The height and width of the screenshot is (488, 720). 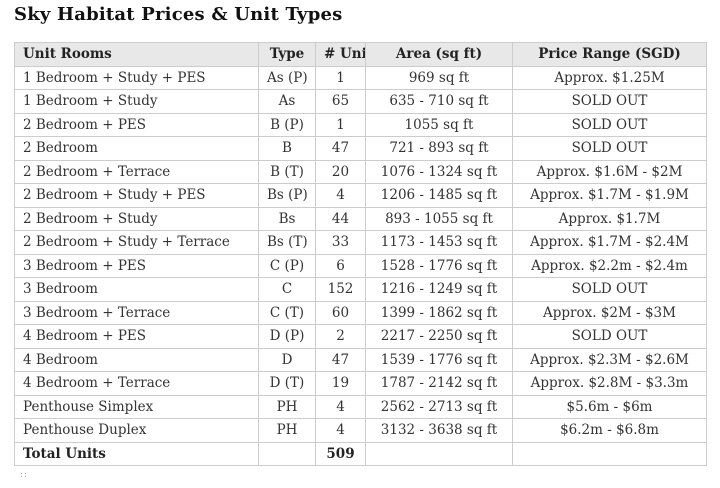 What do you see at coordinates (609, 383) in the screenshot?
I see `cell-price: Approx. $2.8M - $3.3m` at bounding box center [609, 383].